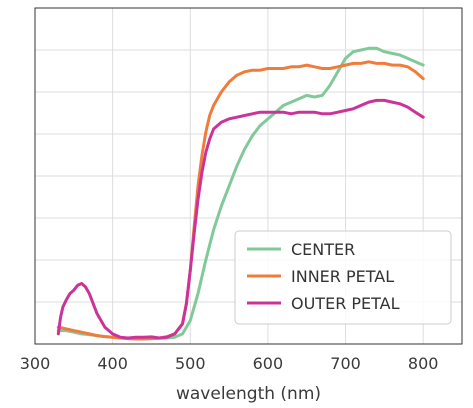 The height and width of the screenshot is (408, 473). I want to click on x-tick-label: 600, so click(268, 363).